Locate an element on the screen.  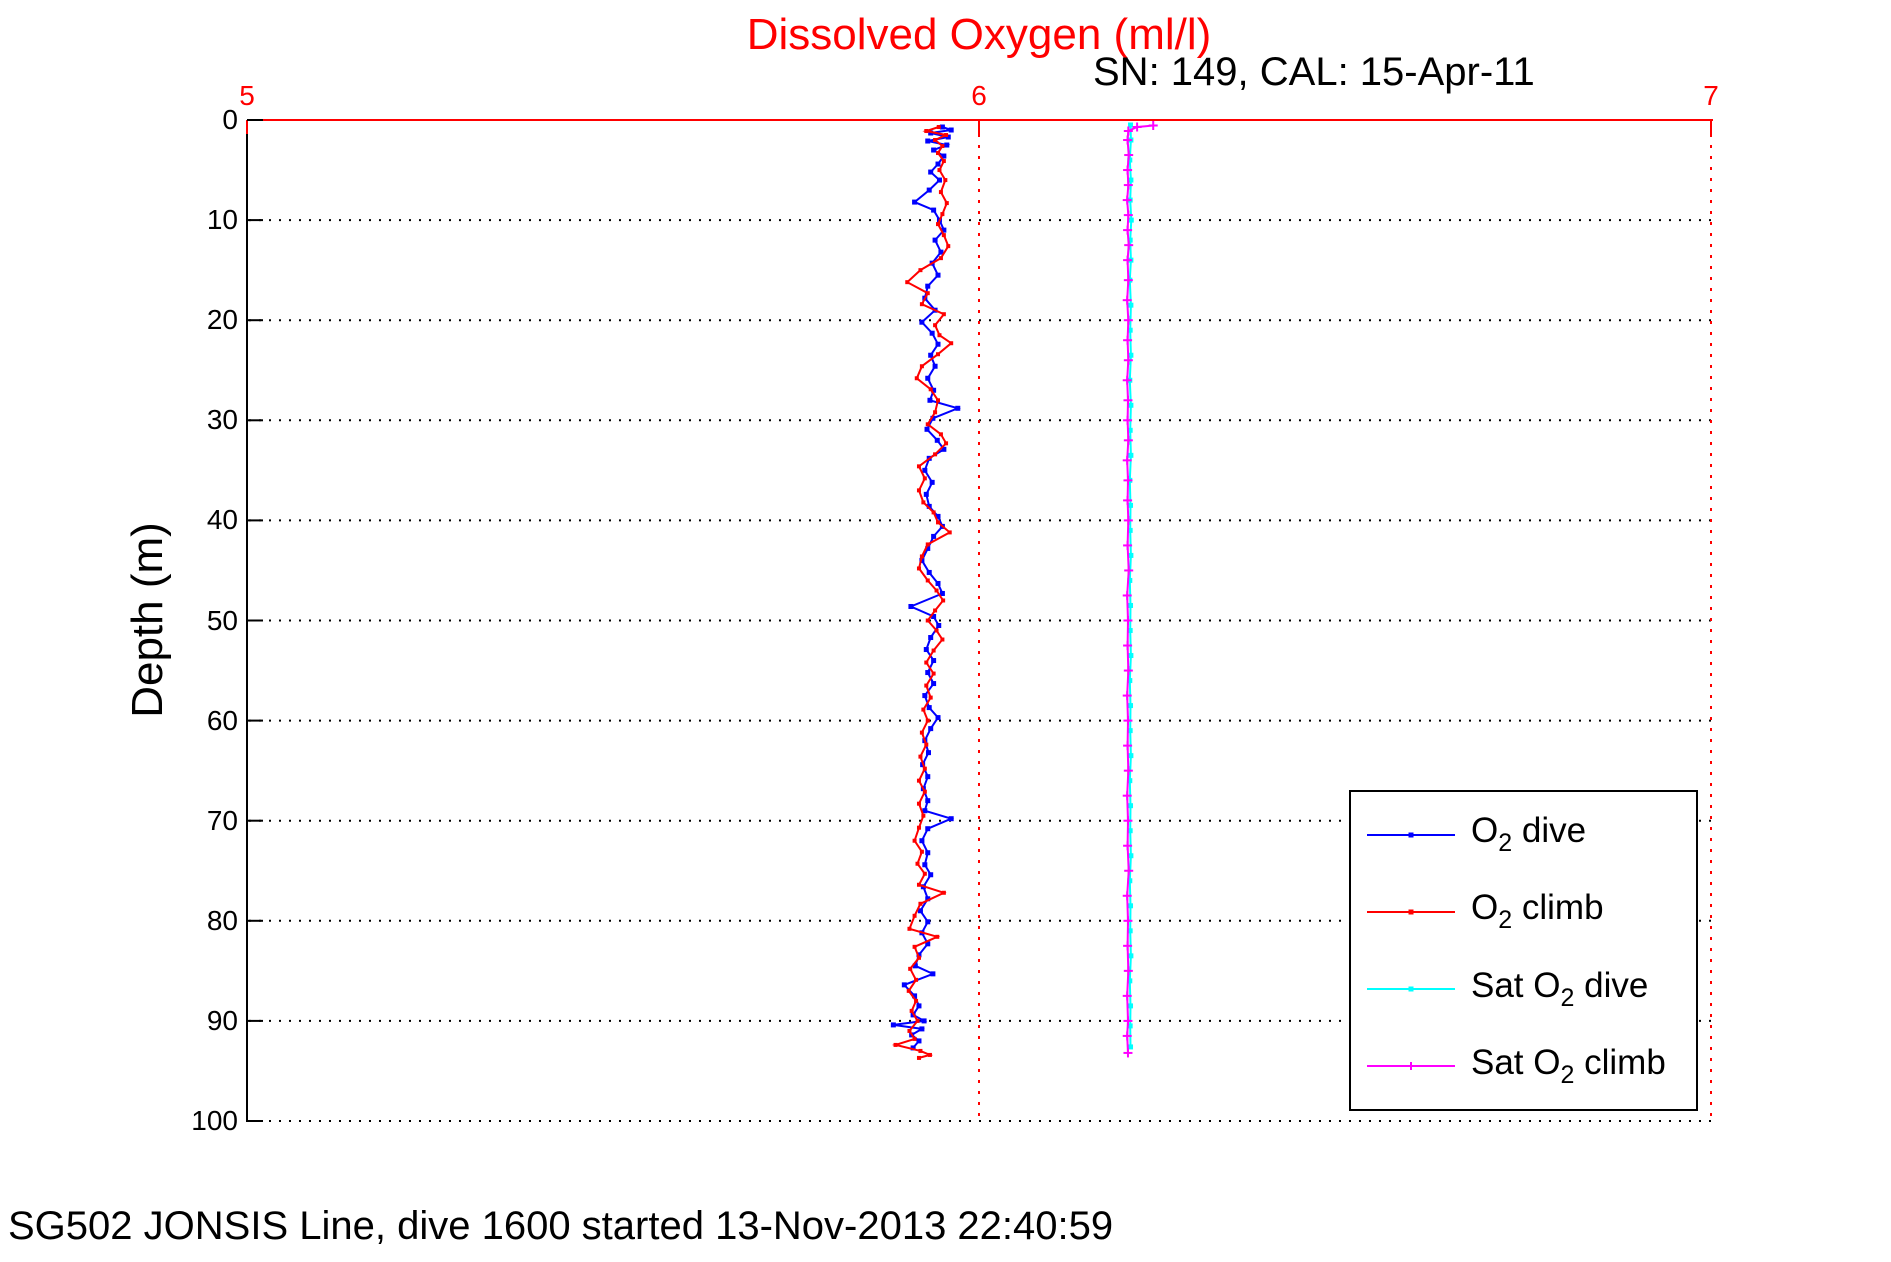
legend-item: Sat O2 dive is located at coordinates (1530, 989).